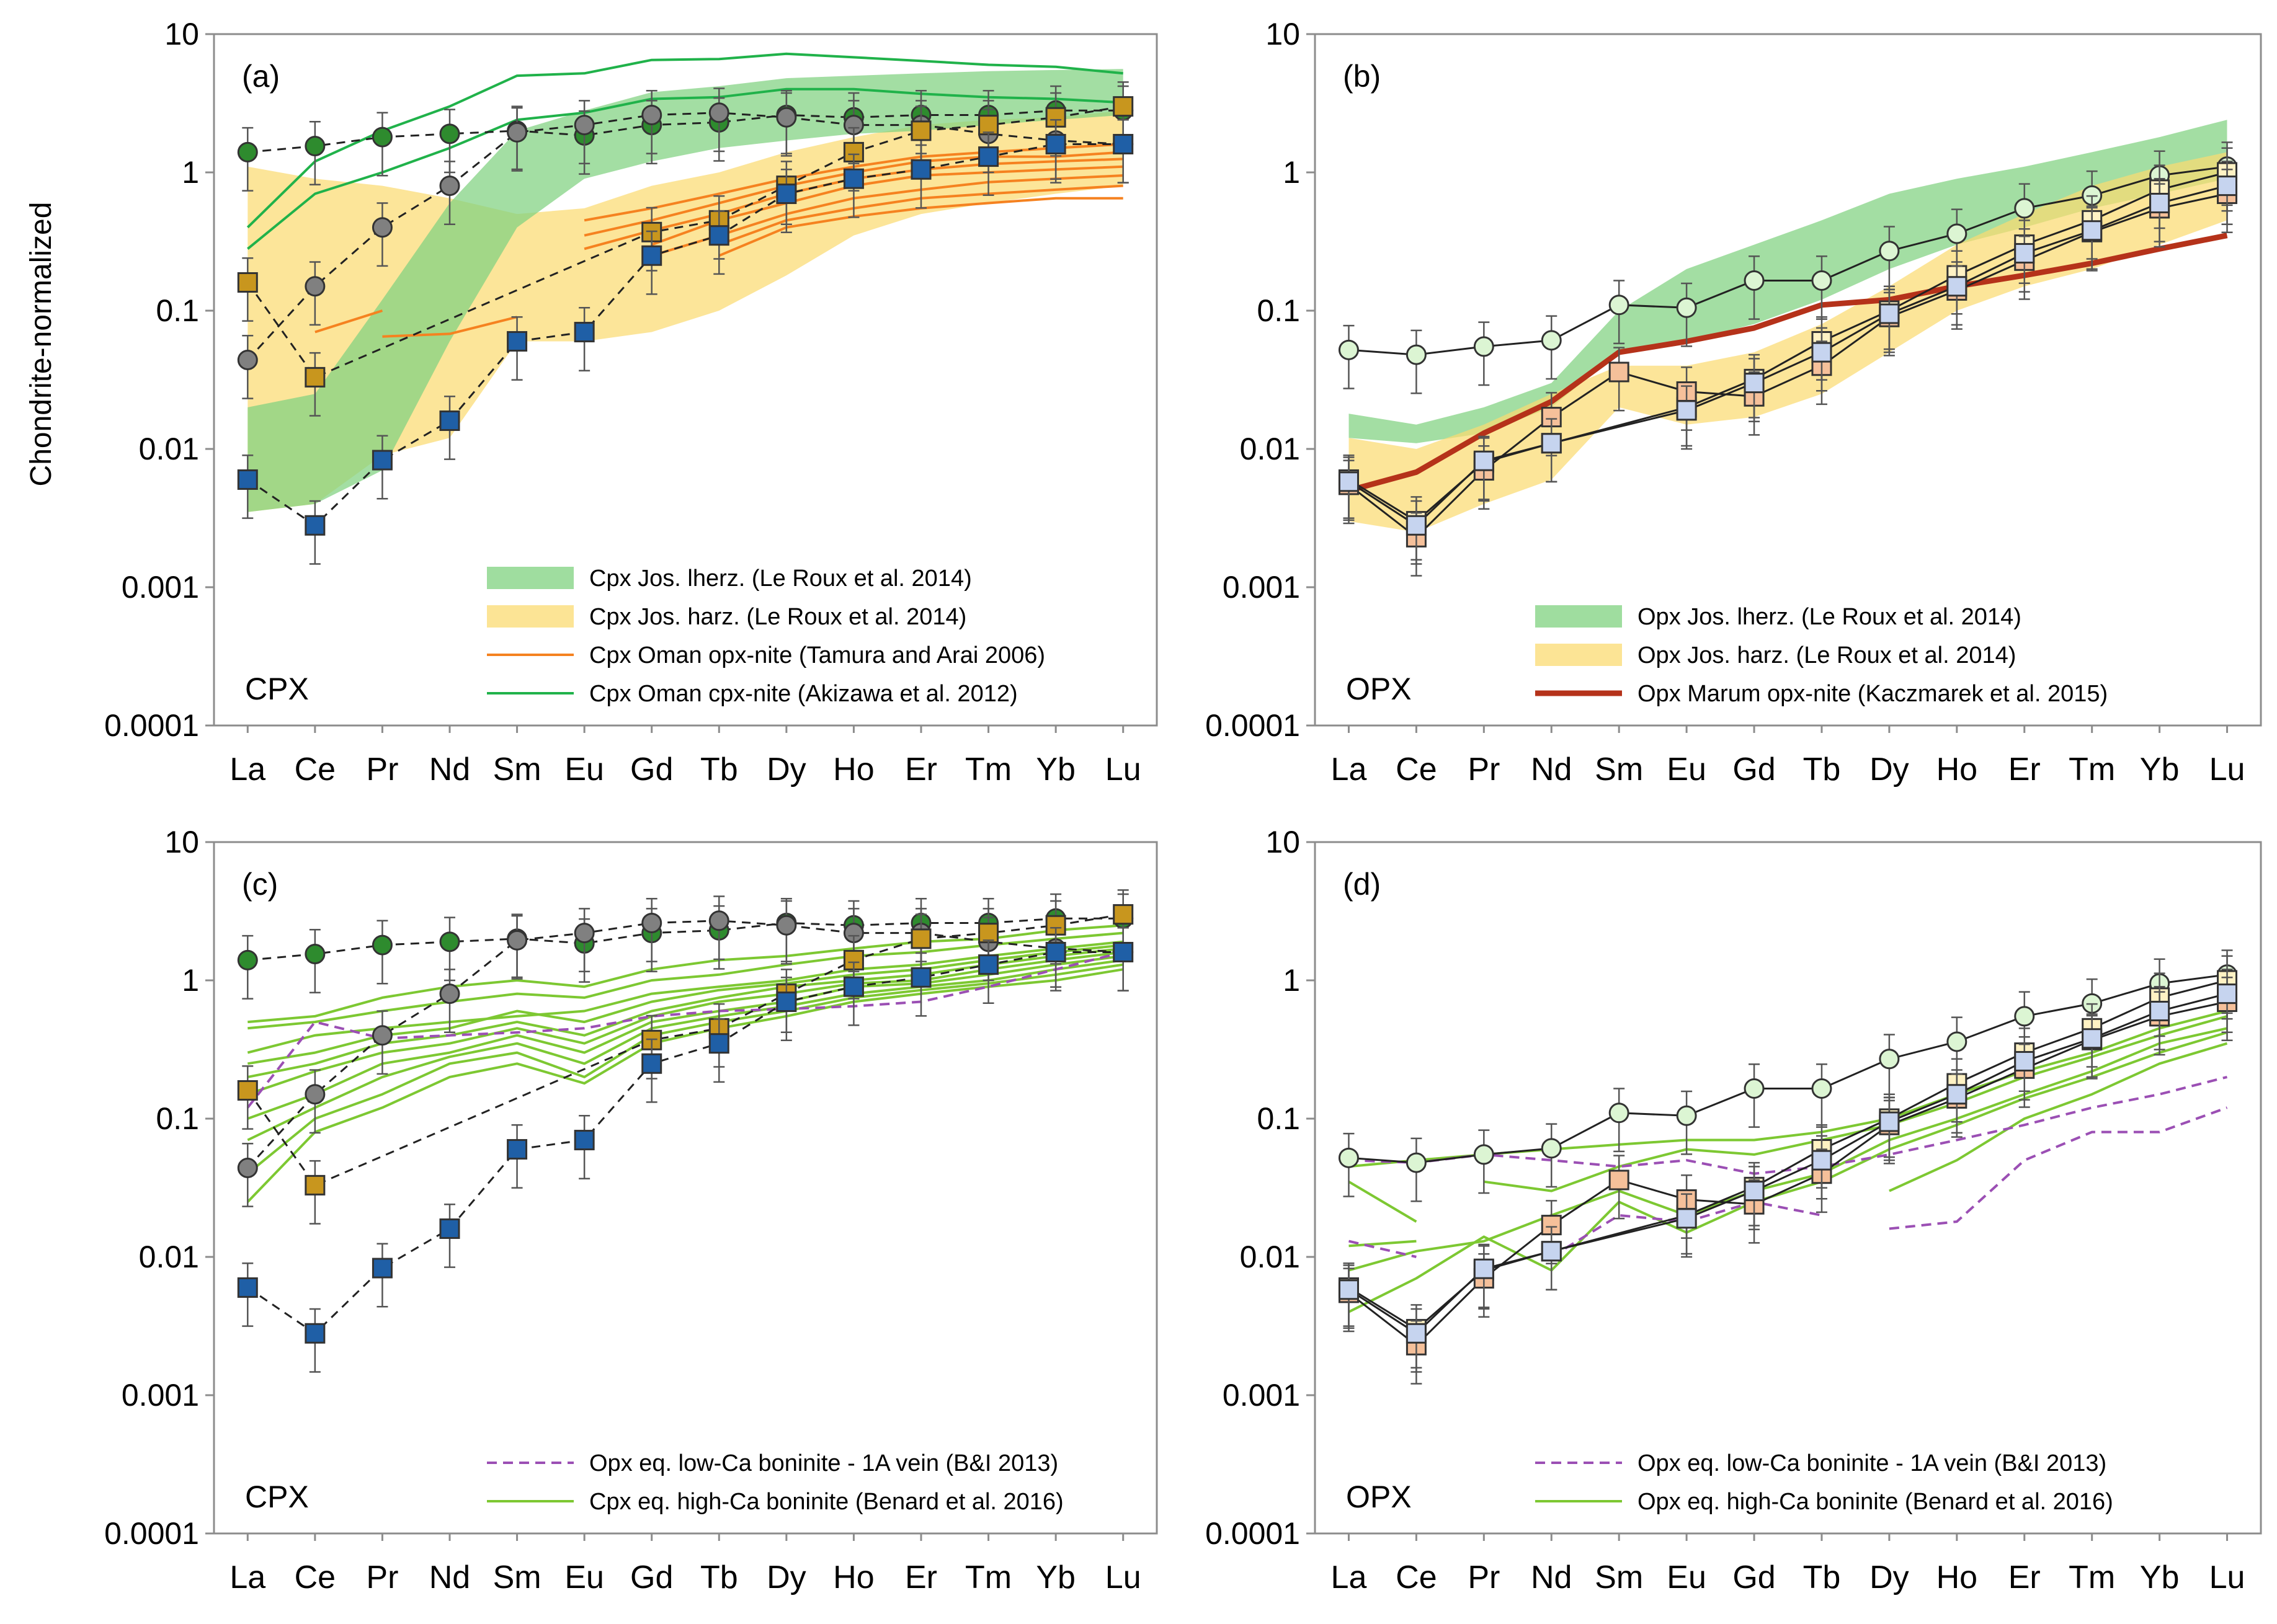  What do you see at coordinates (1379, 1497) in the screenshot?
I see `mineral-label: OPX` at bounding box center [1379, 1497].